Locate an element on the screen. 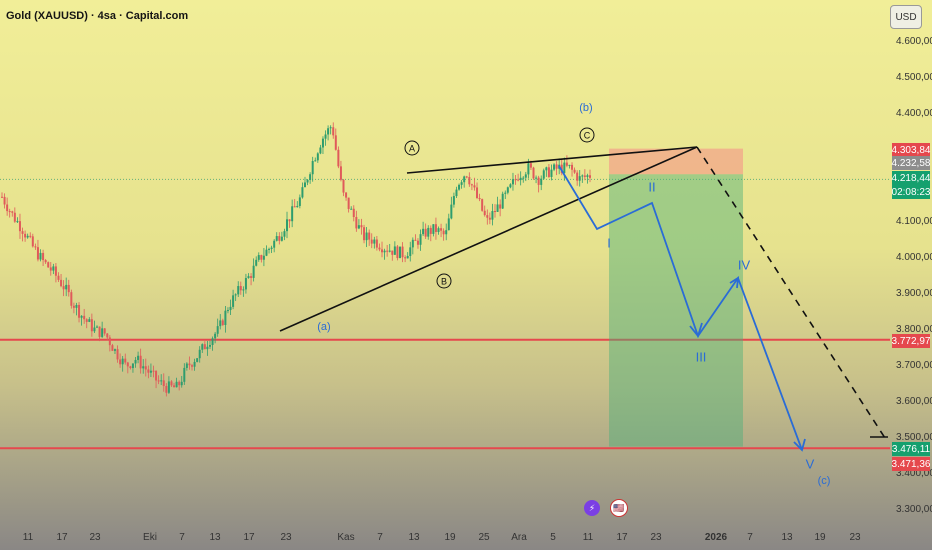 This screenshot has height=550, width=932. wave-projection-path is located at coordinates (680, 308).